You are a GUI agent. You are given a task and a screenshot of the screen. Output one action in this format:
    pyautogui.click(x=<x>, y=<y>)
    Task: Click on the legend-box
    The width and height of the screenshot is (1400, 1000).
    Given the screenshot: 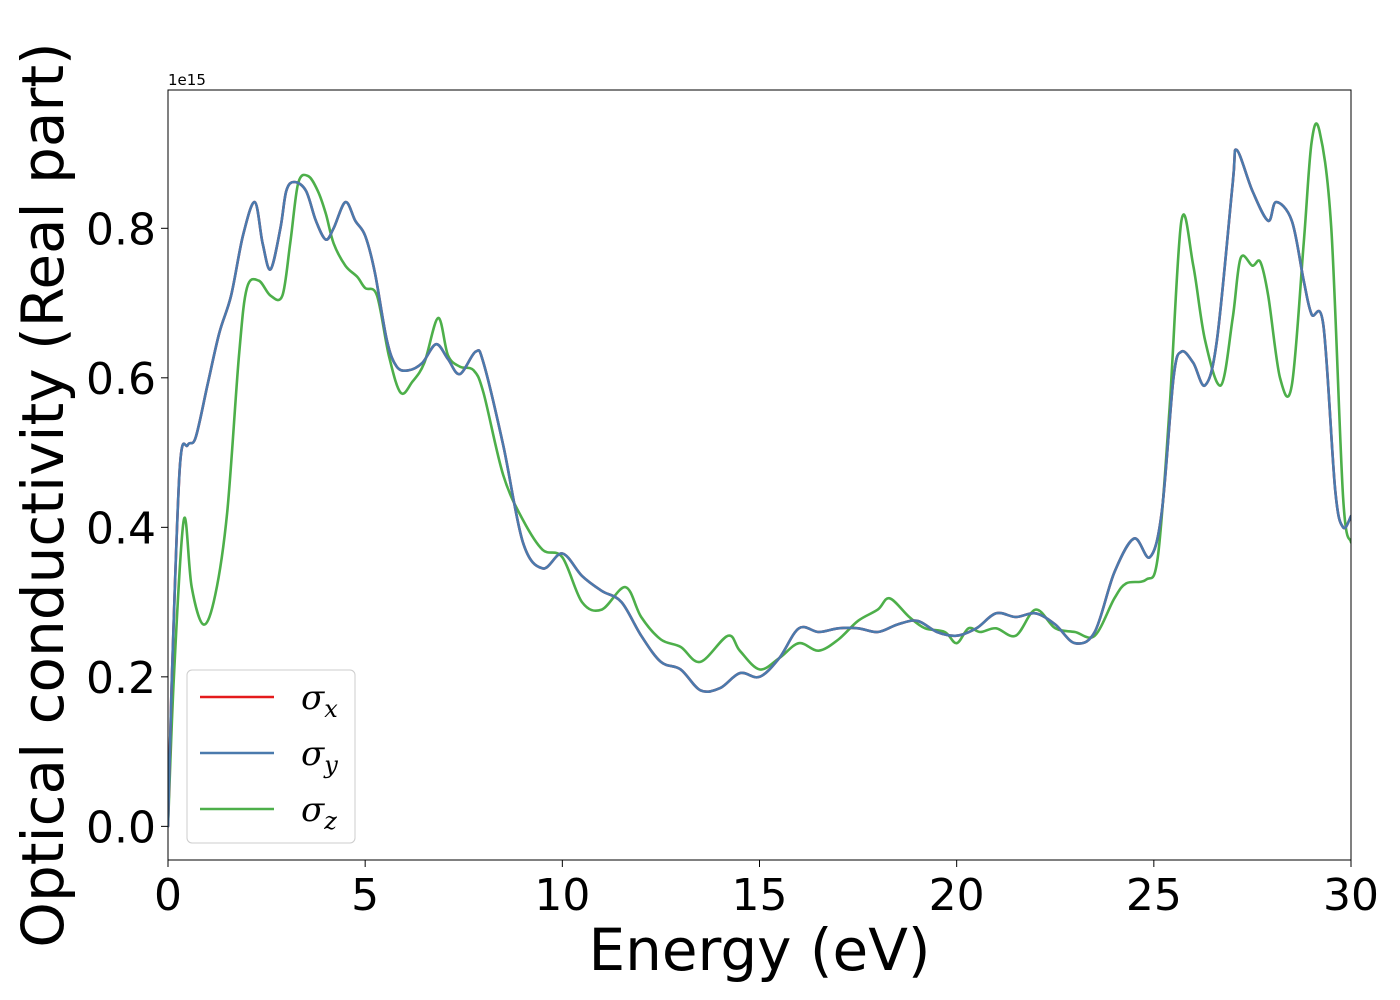 What is the action you would take?
    pyautogui.click(x=271, y=756)
    